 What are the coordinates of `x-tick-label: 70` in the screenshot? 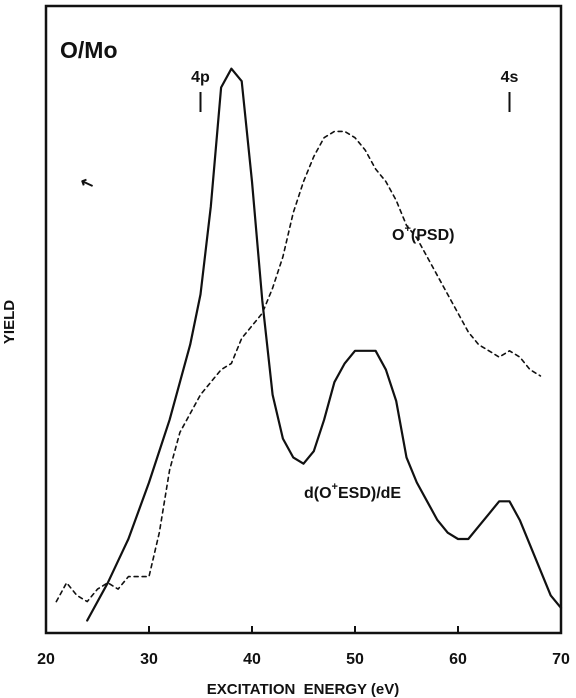 It's located at (561, 659).